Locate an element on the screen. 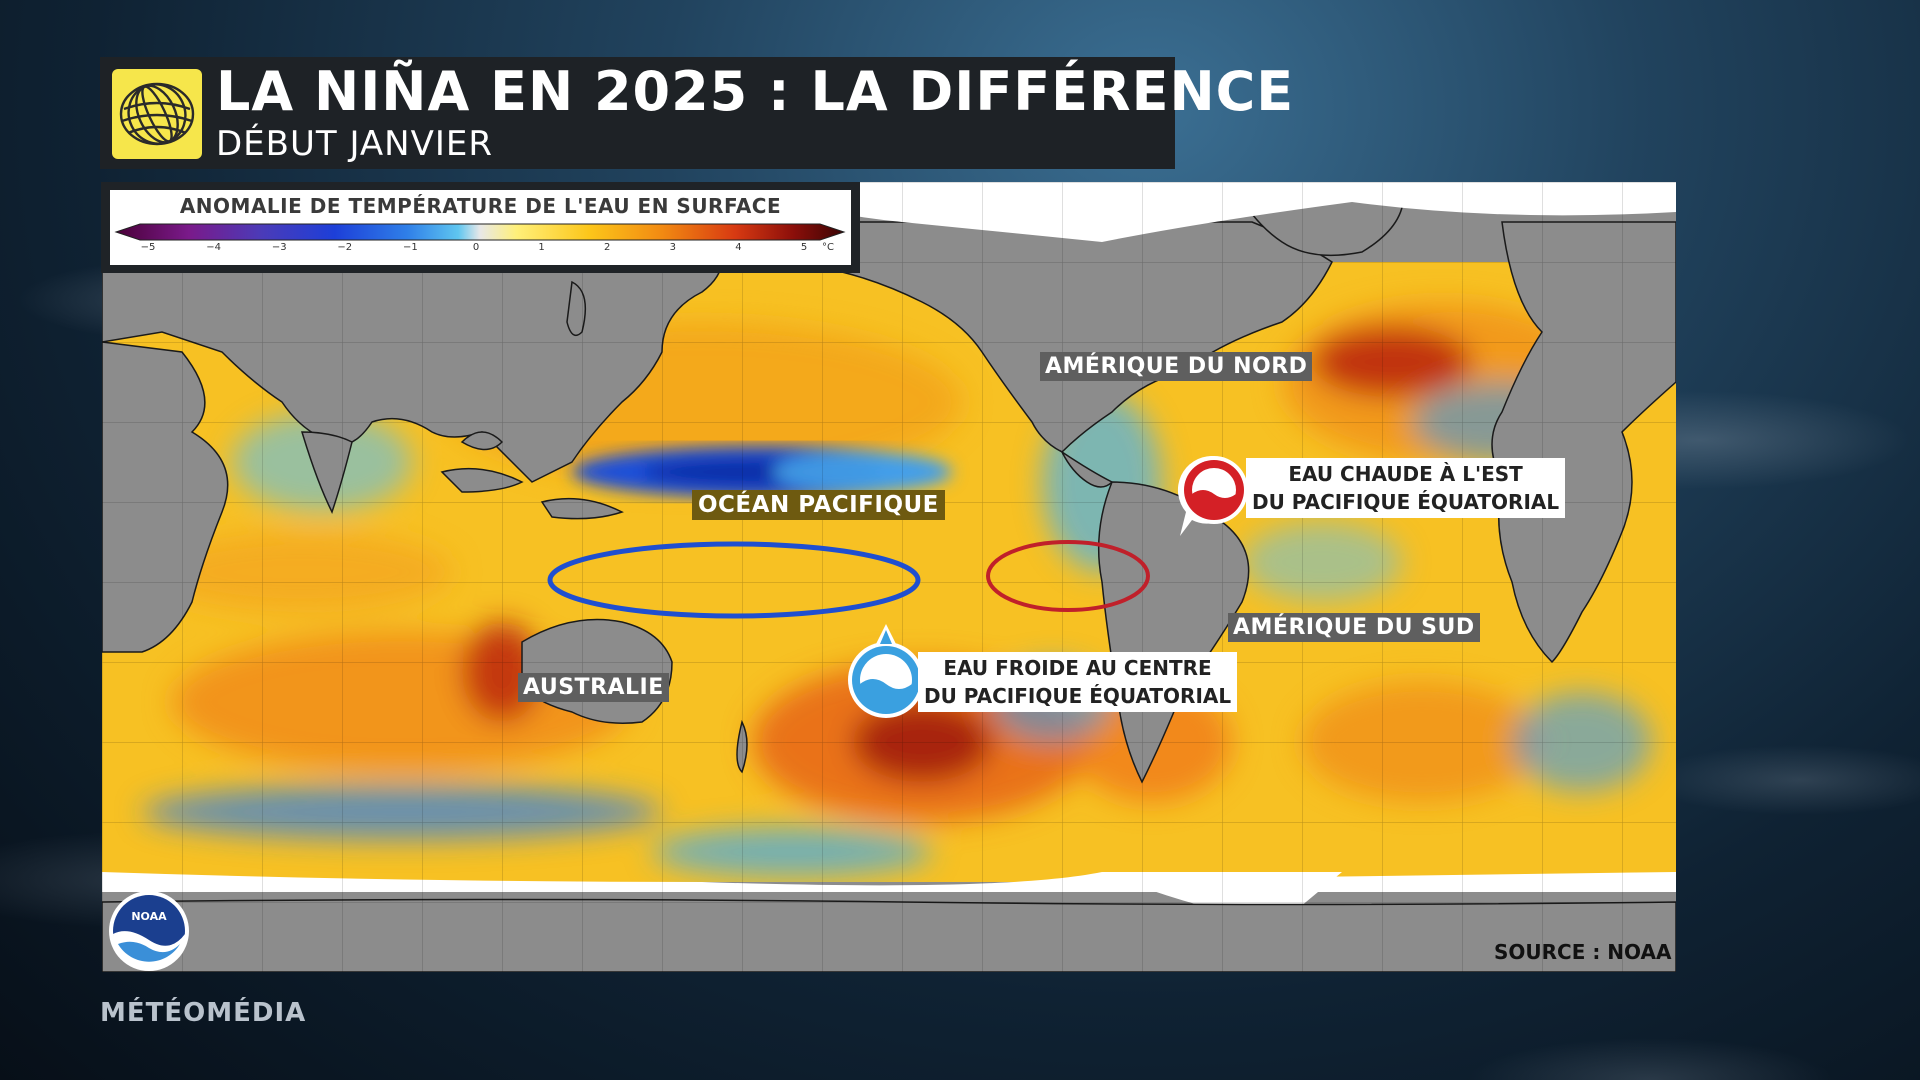  brand-footer: MÉTÉOMÉDIA is located at coordinates (203, 1013).